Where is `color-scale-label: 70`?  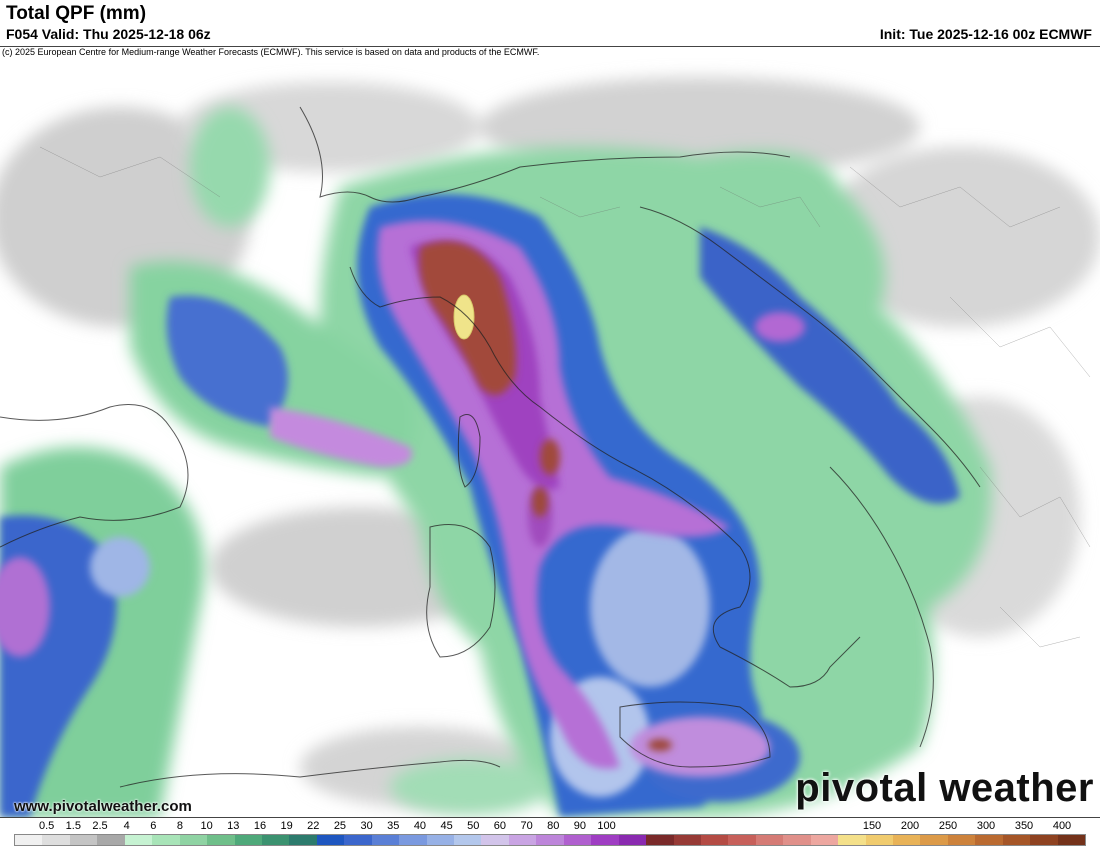 color-scale-label: 70 is located at coordinates (526, 826).